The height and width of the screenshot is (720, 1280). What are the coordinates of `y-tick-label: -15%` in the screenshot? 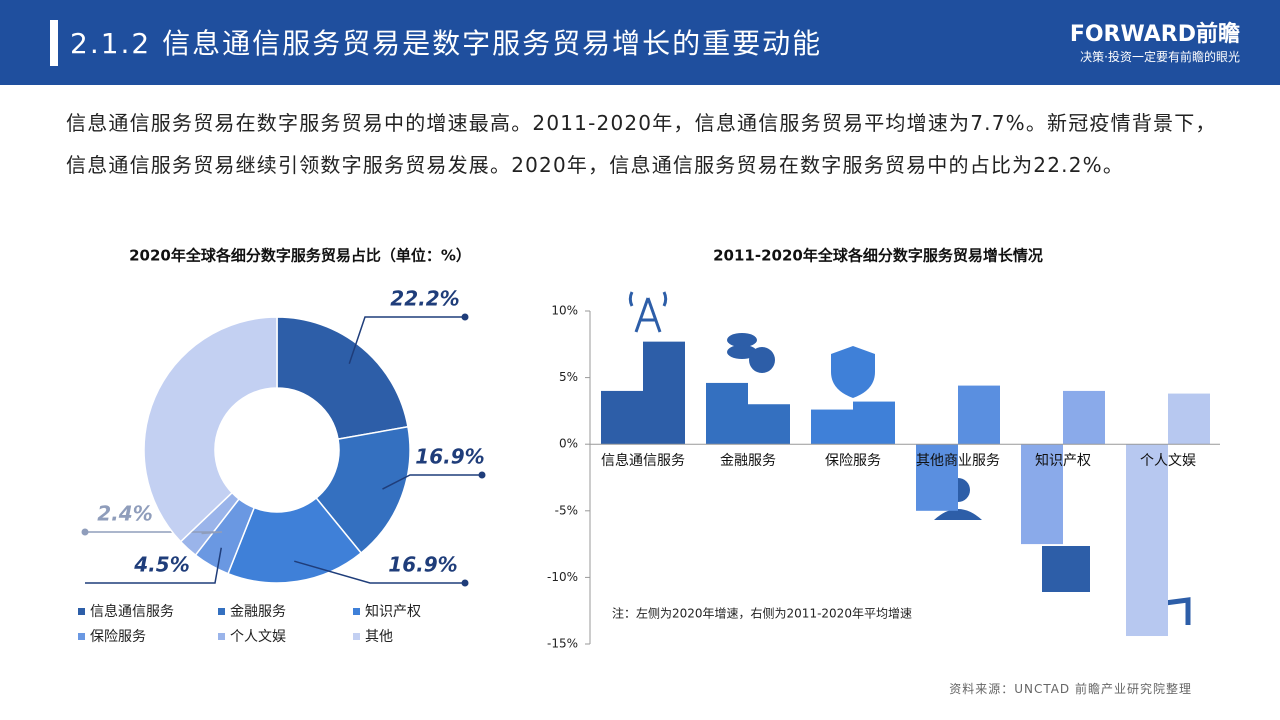 It's located at (562, 644).